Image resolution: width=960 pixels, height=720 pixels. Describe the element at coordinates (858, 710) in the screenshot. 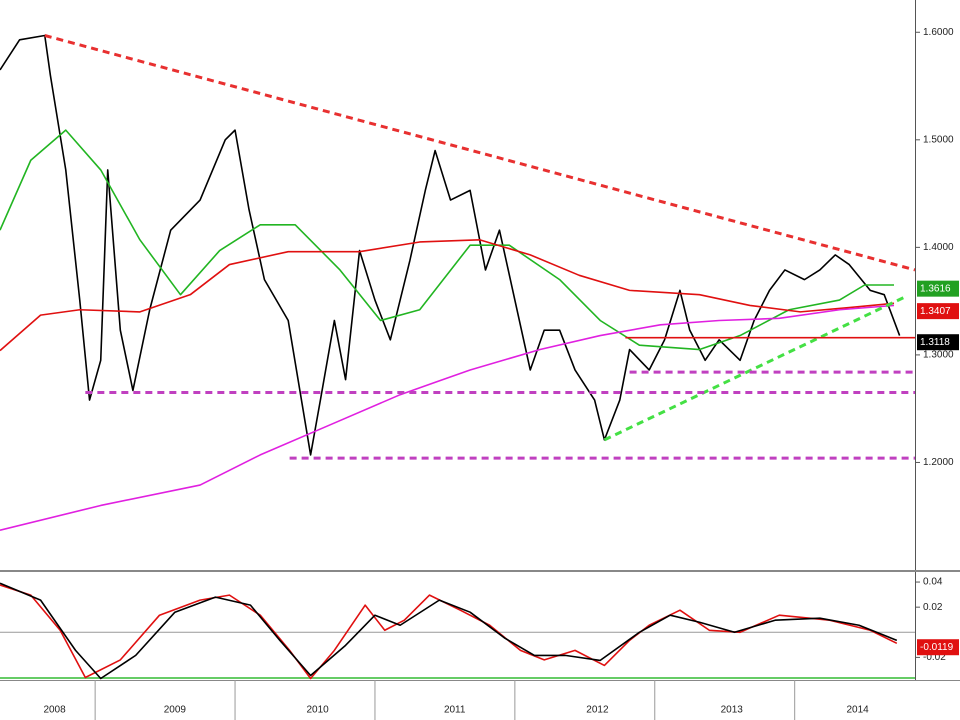

I see `x-tick-label: 2014` at that location.